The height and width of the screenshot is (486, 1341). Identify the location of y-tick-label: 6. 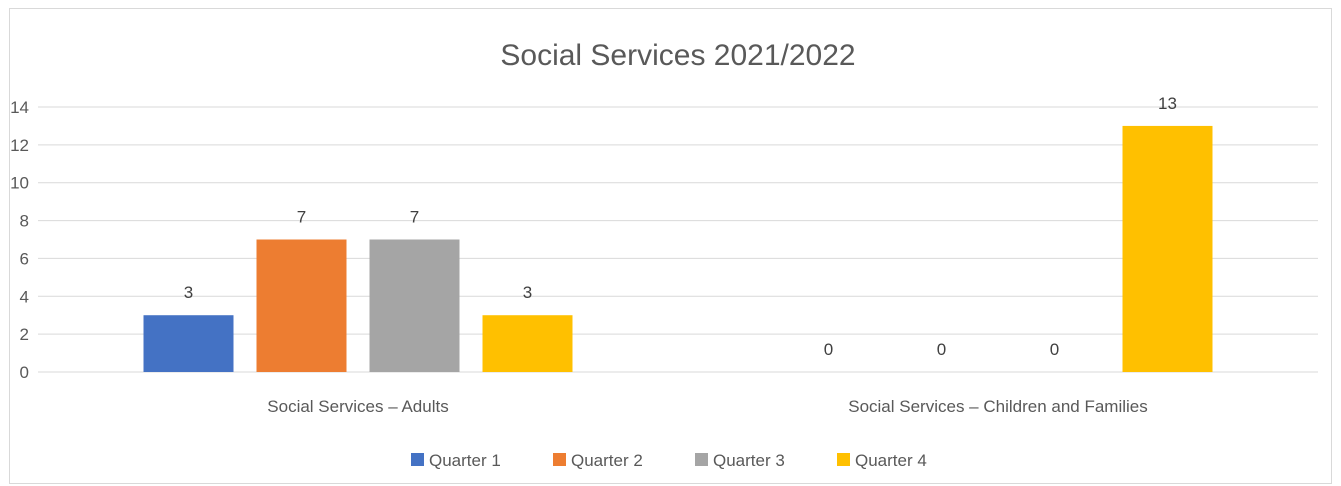
(24, 258).